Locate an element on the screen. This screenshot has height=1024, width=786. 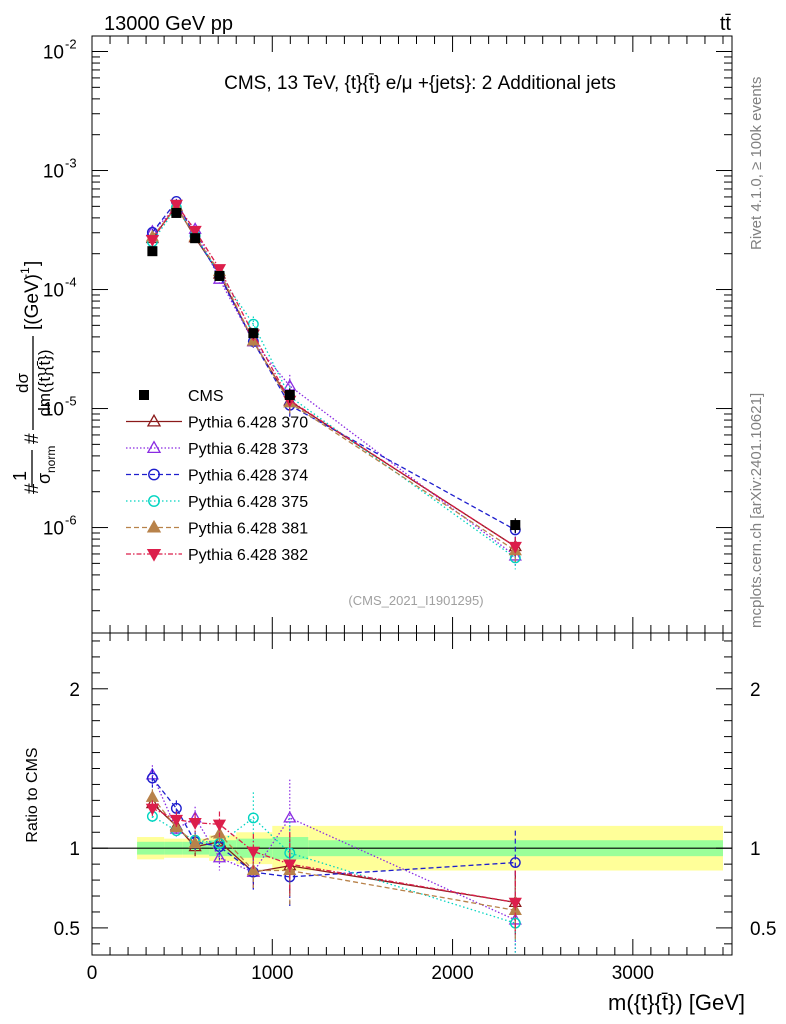
main-y-tick-label-exp: -6 is located at coordinates (71, 520).